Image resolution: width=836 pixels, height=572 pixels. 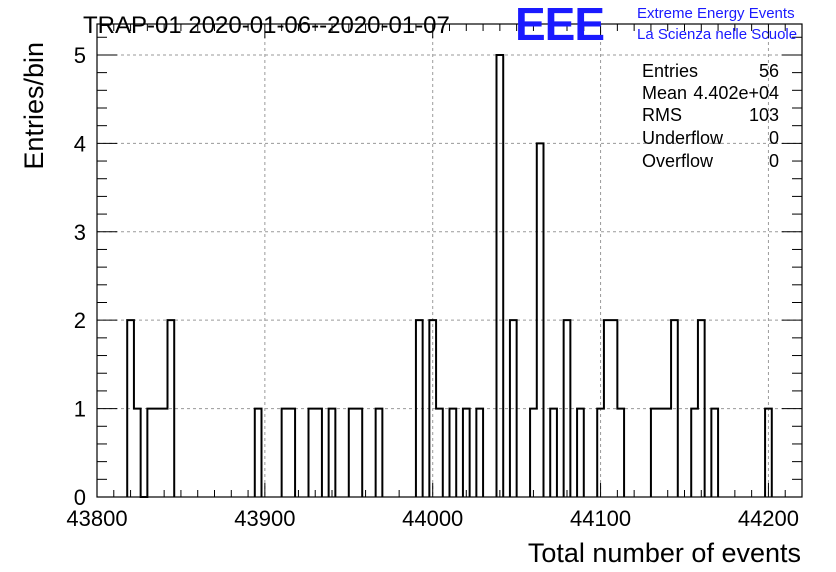 I want to click on y-tick-labels: 0 1 2 3 4 5, so click(x=80, y=276).